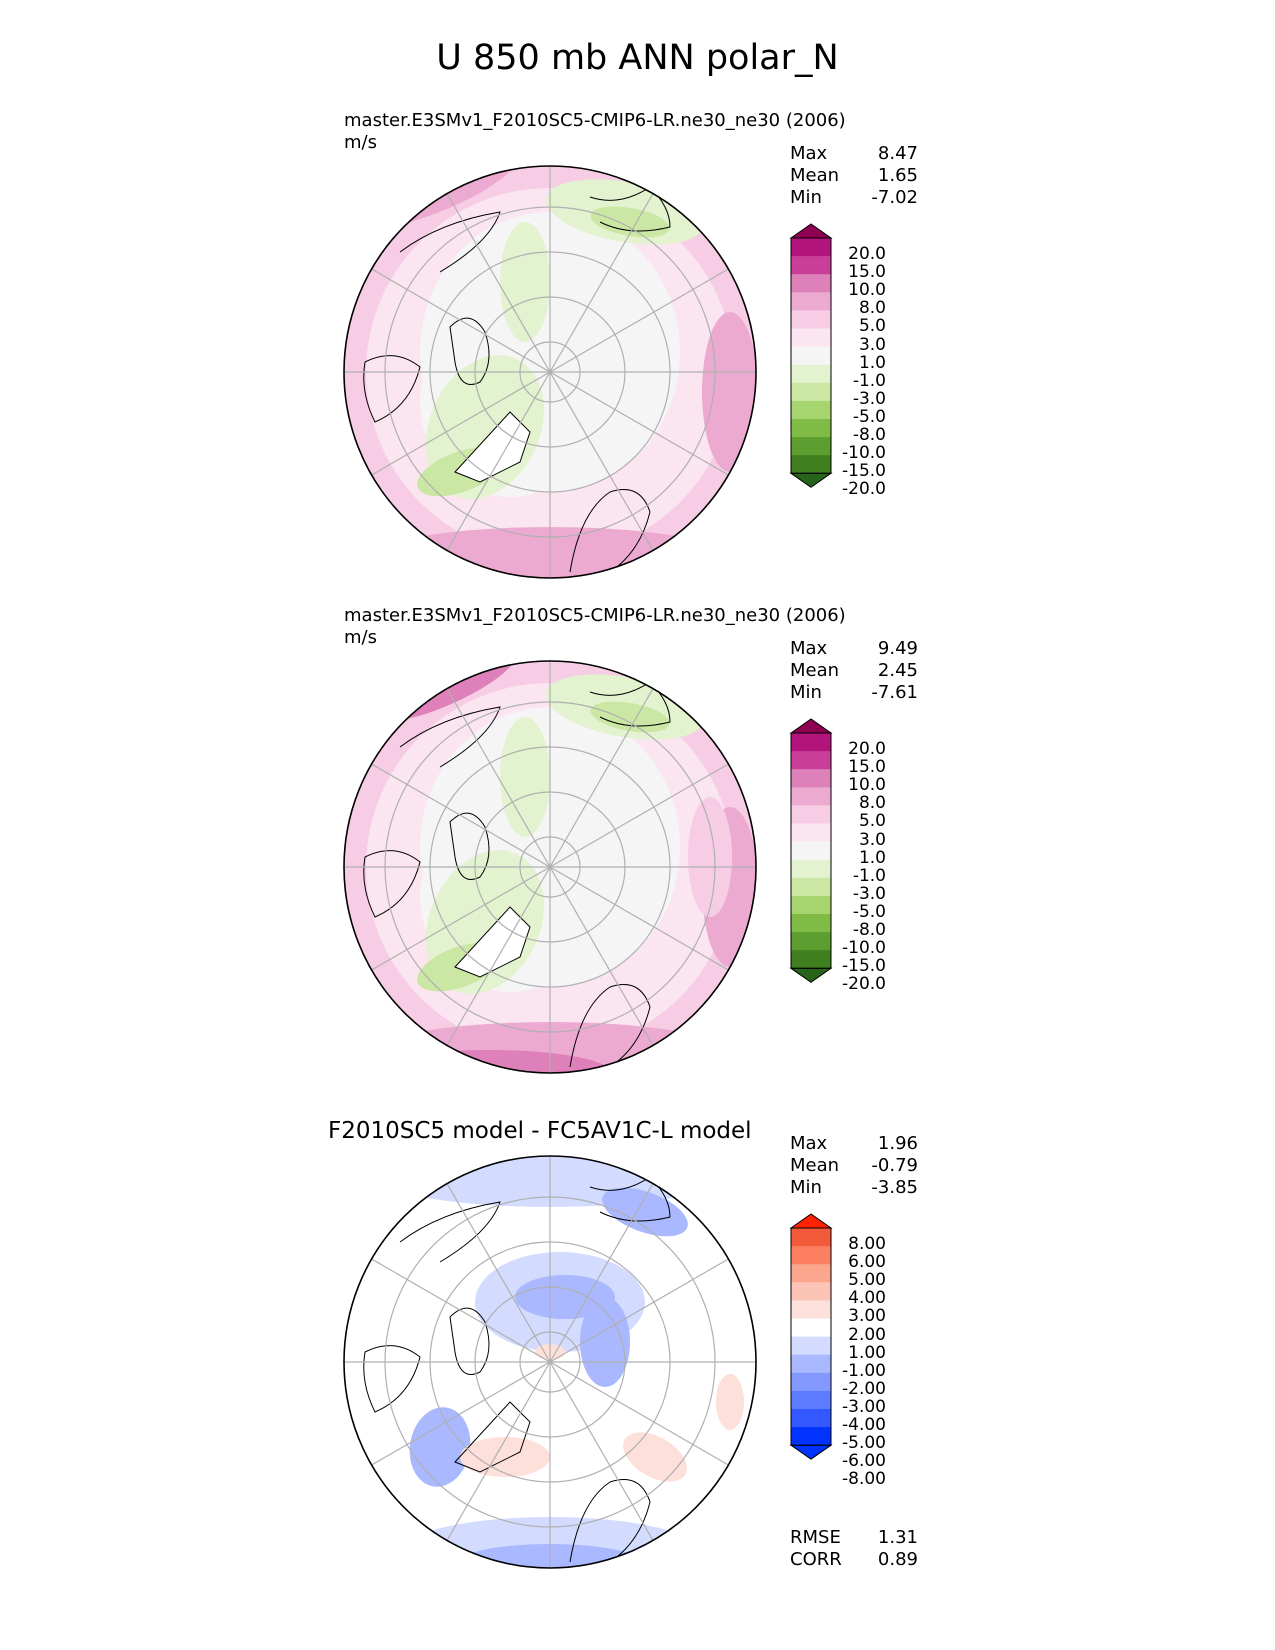 The image size is (1275, 1650). What do you see at coordinates (867, 1352) in the screenshot?
I see `colorbar-tick-label: 1.00` at bounding box center [867, 1352].